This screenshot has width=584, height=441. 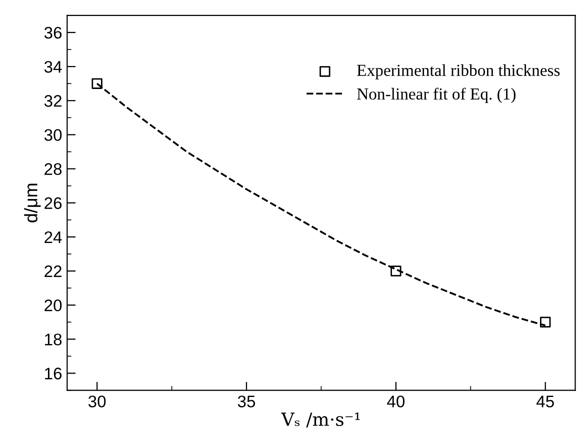 I want to click on y-tick-label: 24, so click(x=53, y=237).